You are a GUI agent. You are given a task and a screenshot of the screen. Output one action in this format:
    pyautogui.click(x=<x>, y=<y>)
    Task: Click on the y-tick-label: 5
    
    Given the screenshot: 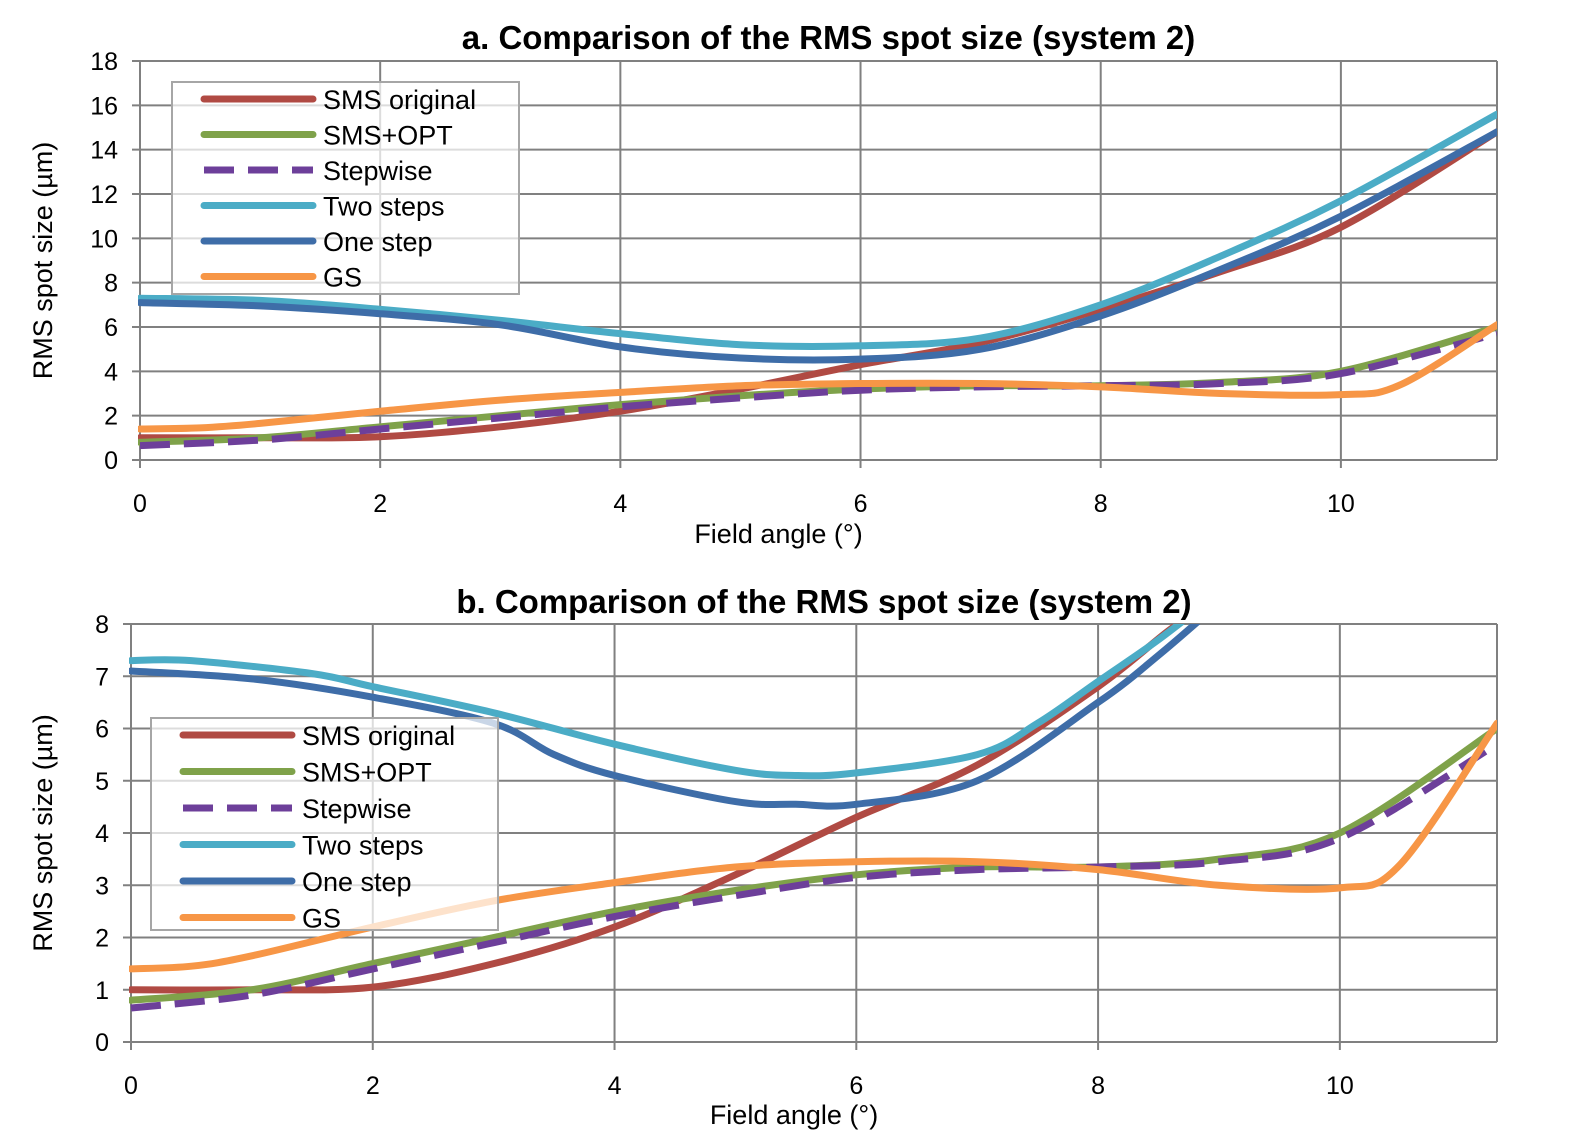 What is the action you would take?
    pyautogui.click(x=102, y=782)
    